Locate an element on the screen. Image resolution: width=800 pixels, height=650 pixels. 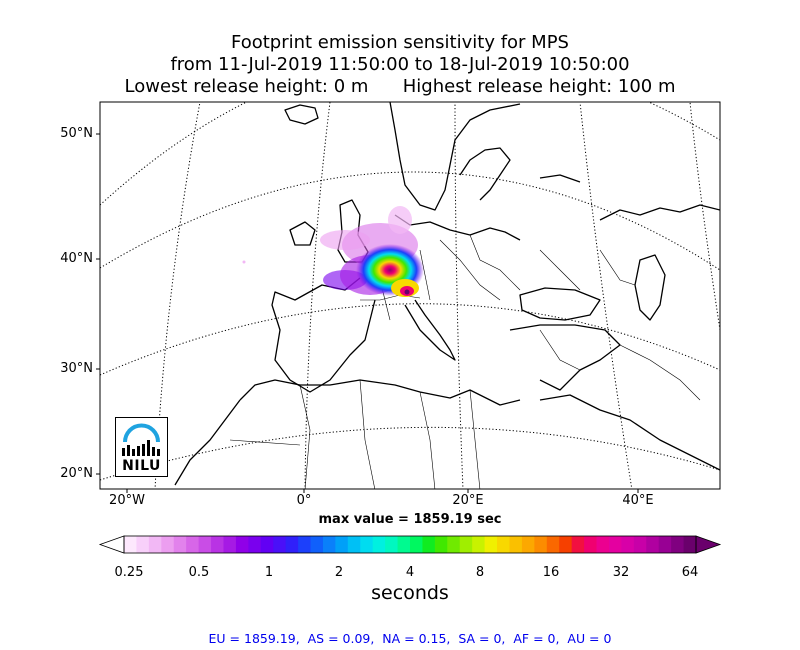
colorbar-max-extension is located at coordinates (708, 544).